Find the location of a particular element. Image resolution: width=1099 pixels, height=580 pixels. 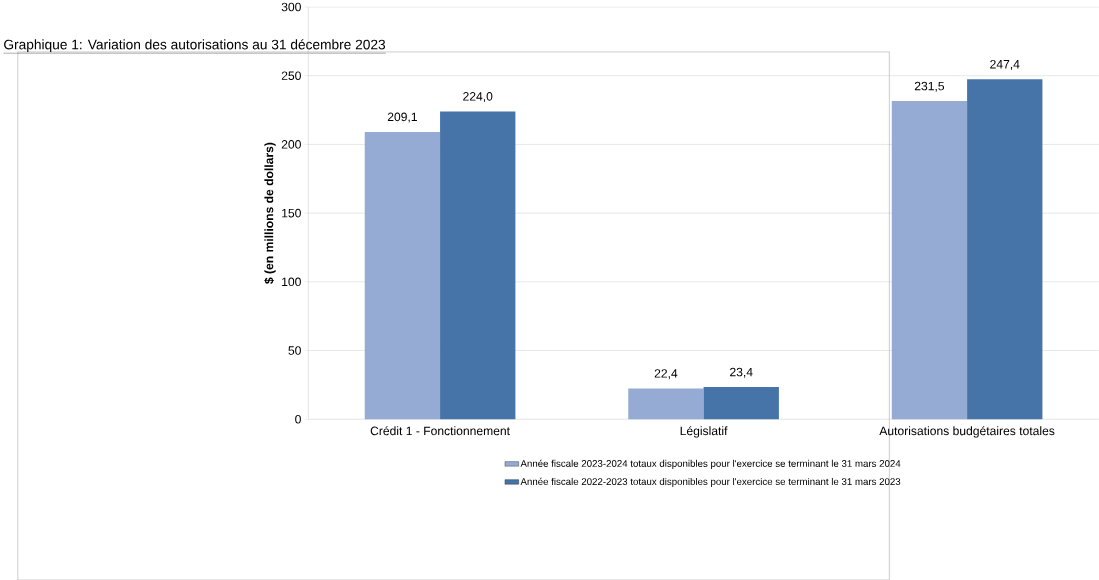

y-tick-label: 250 is located at coordinates (291, 75).